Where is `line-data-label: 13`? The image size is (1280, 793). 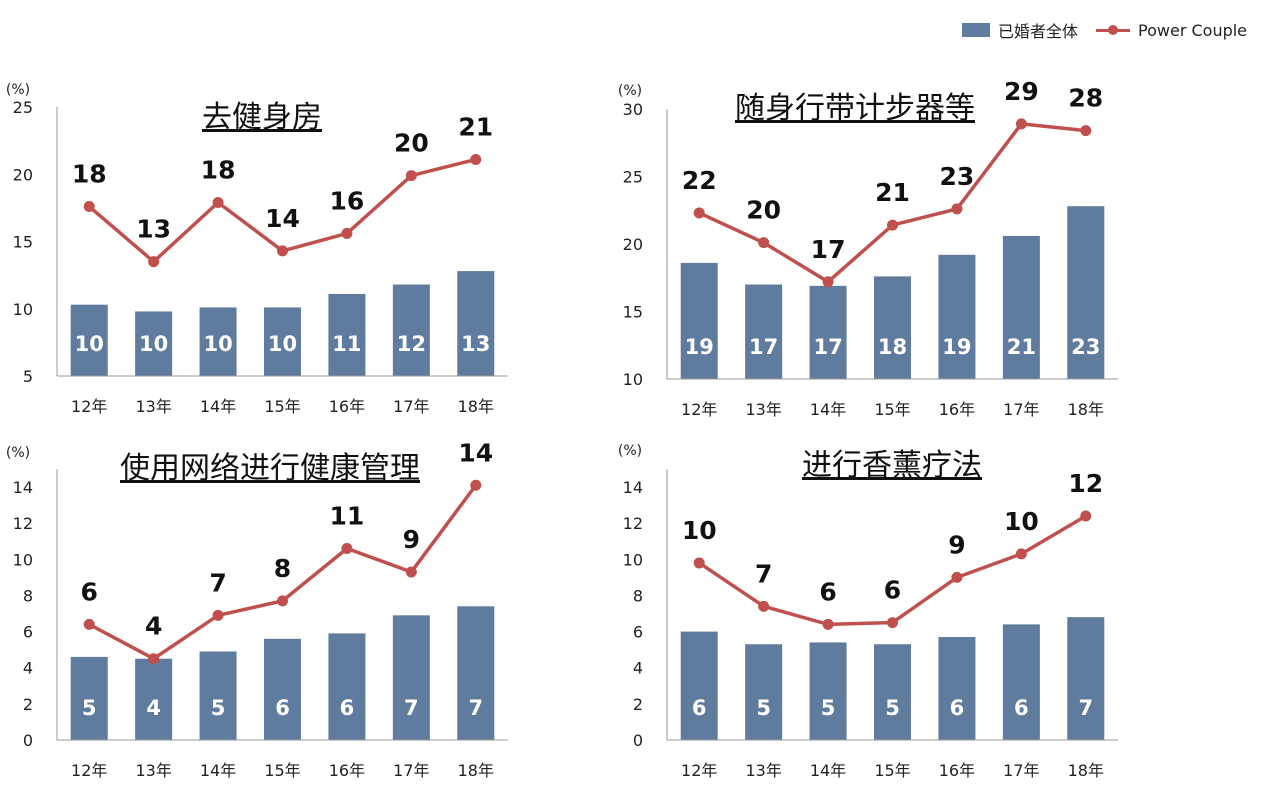
line-data-label: 13 is located at coordinates (153, 229).